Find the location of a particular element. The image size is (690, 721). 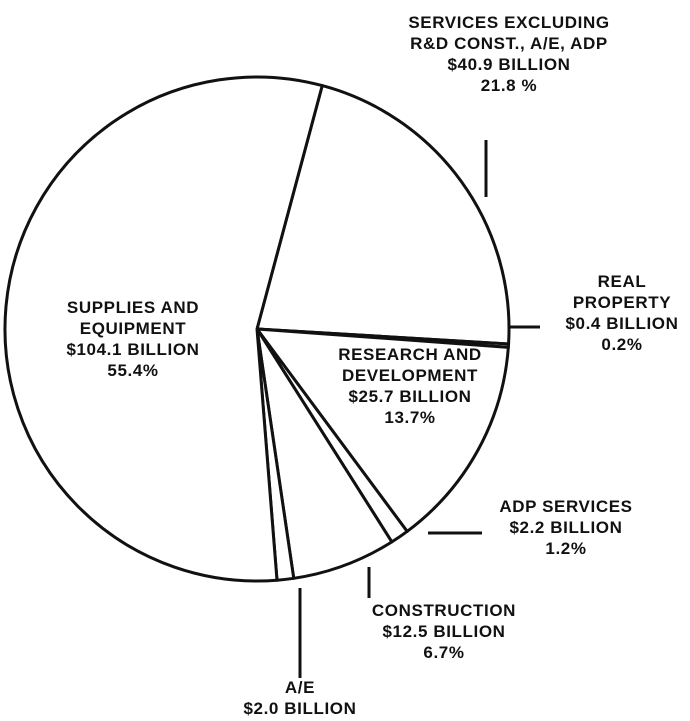

slice-label-line: PROPERTY is located at coordinates (622, 302).